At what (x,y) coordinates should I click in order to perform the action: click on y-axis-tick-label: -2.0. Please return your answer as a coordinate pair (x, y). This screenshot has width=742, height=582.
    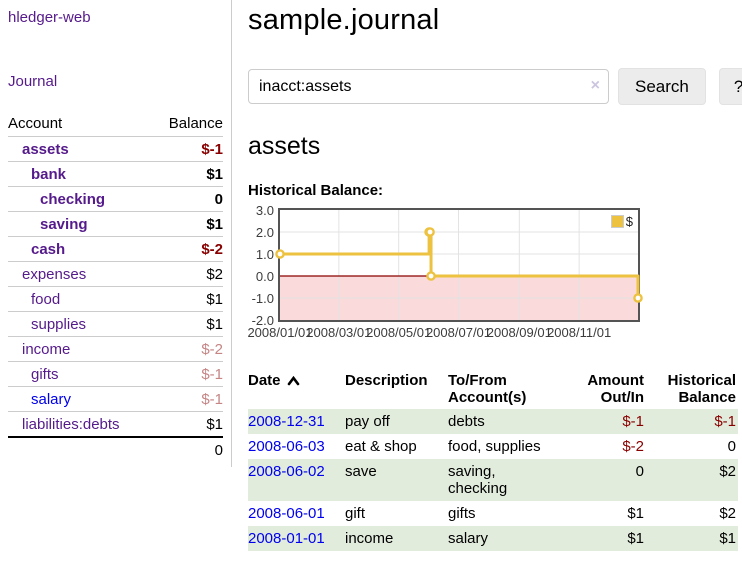
    Looking at the image, I should click on (262, 320).